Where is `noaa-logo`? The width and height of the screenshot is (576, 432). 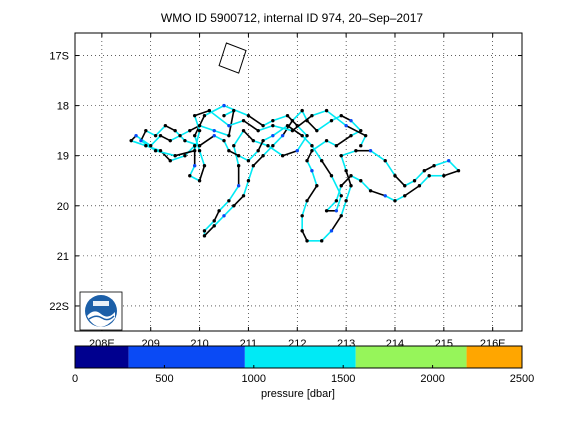
noaa-logo is located at coordinates (101, 311).